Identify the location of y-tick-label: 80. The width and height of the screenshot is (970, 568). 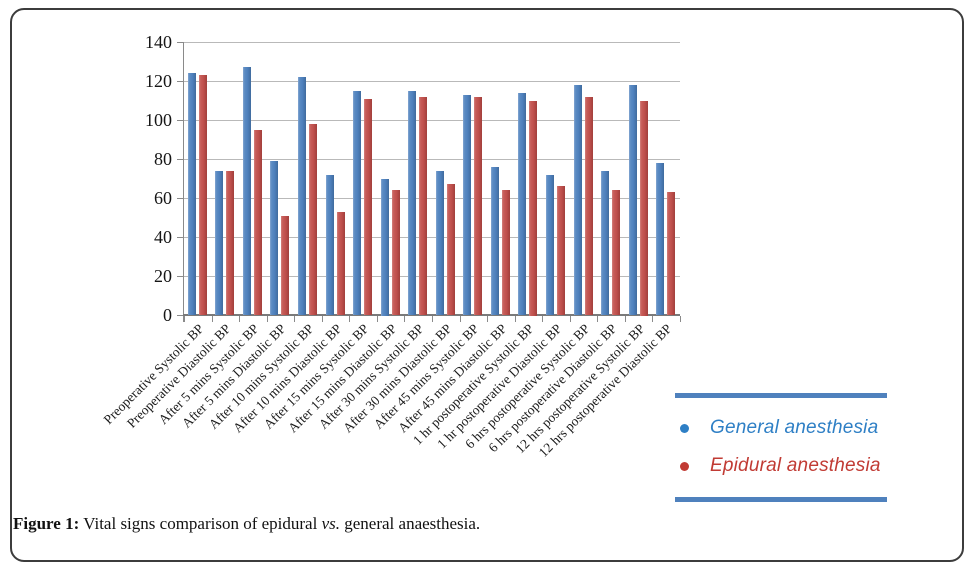
(163, 159).